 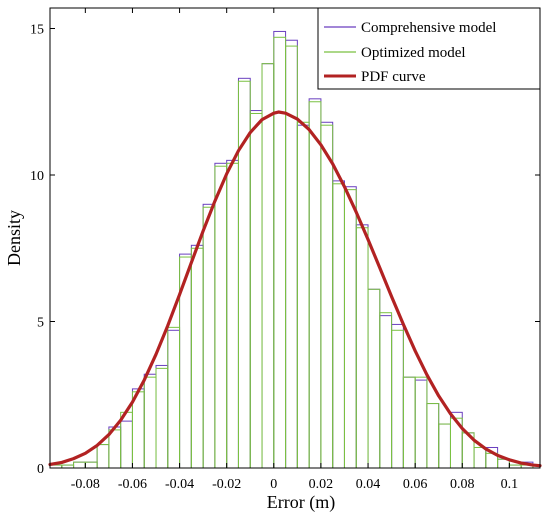 I want to click on x-tick-label: -0.06, so click(x=132, y=484).